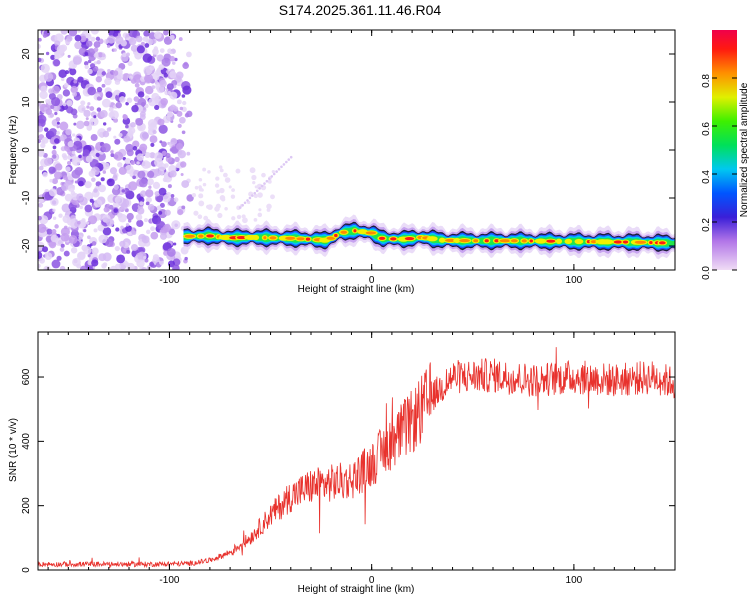  I want to click on spectrogram-xtick-label-1: 0, so click(372, 280).